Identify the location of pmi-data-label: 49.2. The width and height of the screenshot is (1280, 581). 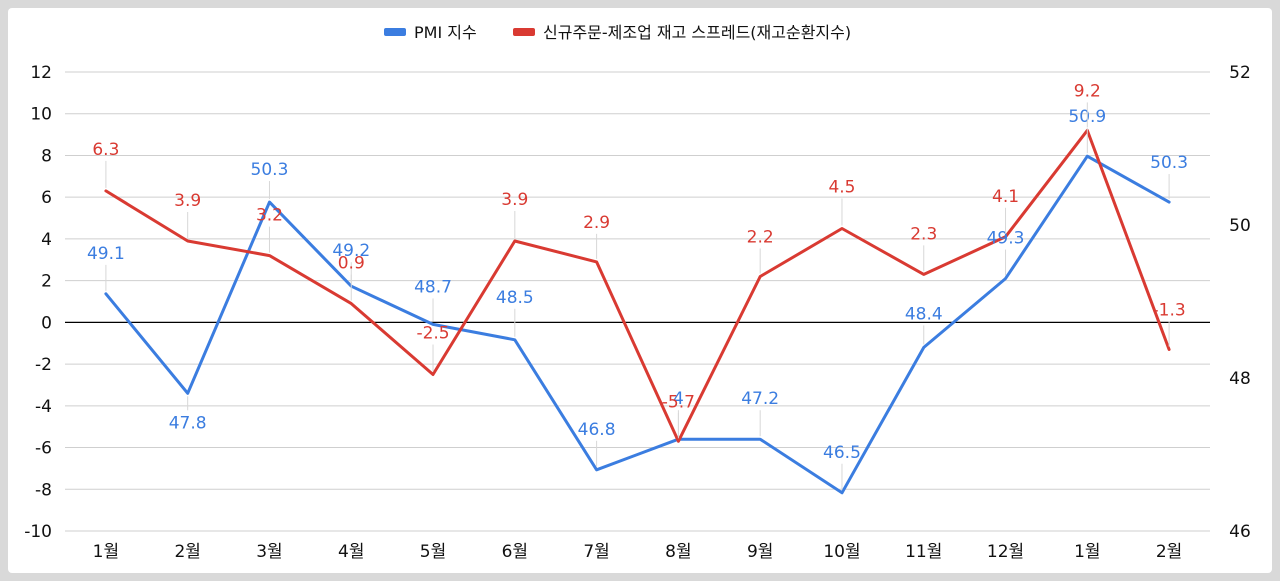
(351, 251).